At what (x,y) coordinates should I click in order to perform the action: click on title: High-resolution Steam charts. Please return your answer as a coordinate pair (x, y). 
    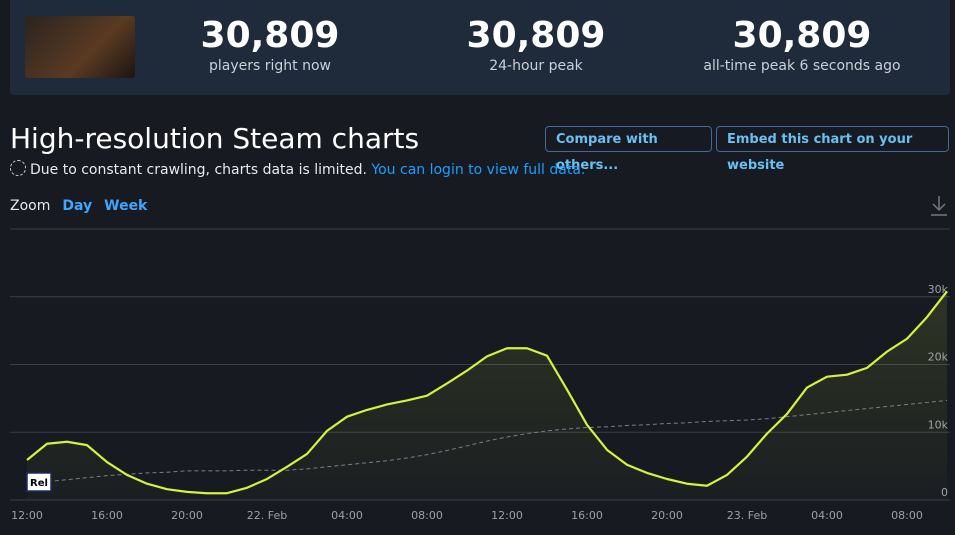
    Looking at the image, I should click on (215, 138).